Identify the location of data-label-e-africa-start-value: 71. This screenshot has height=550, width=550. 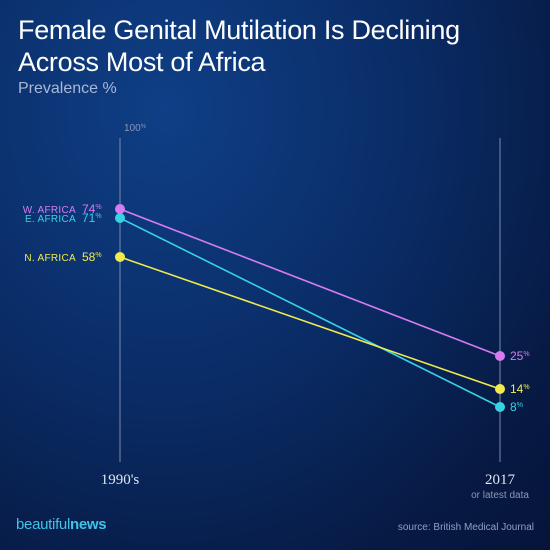
(89, 218).